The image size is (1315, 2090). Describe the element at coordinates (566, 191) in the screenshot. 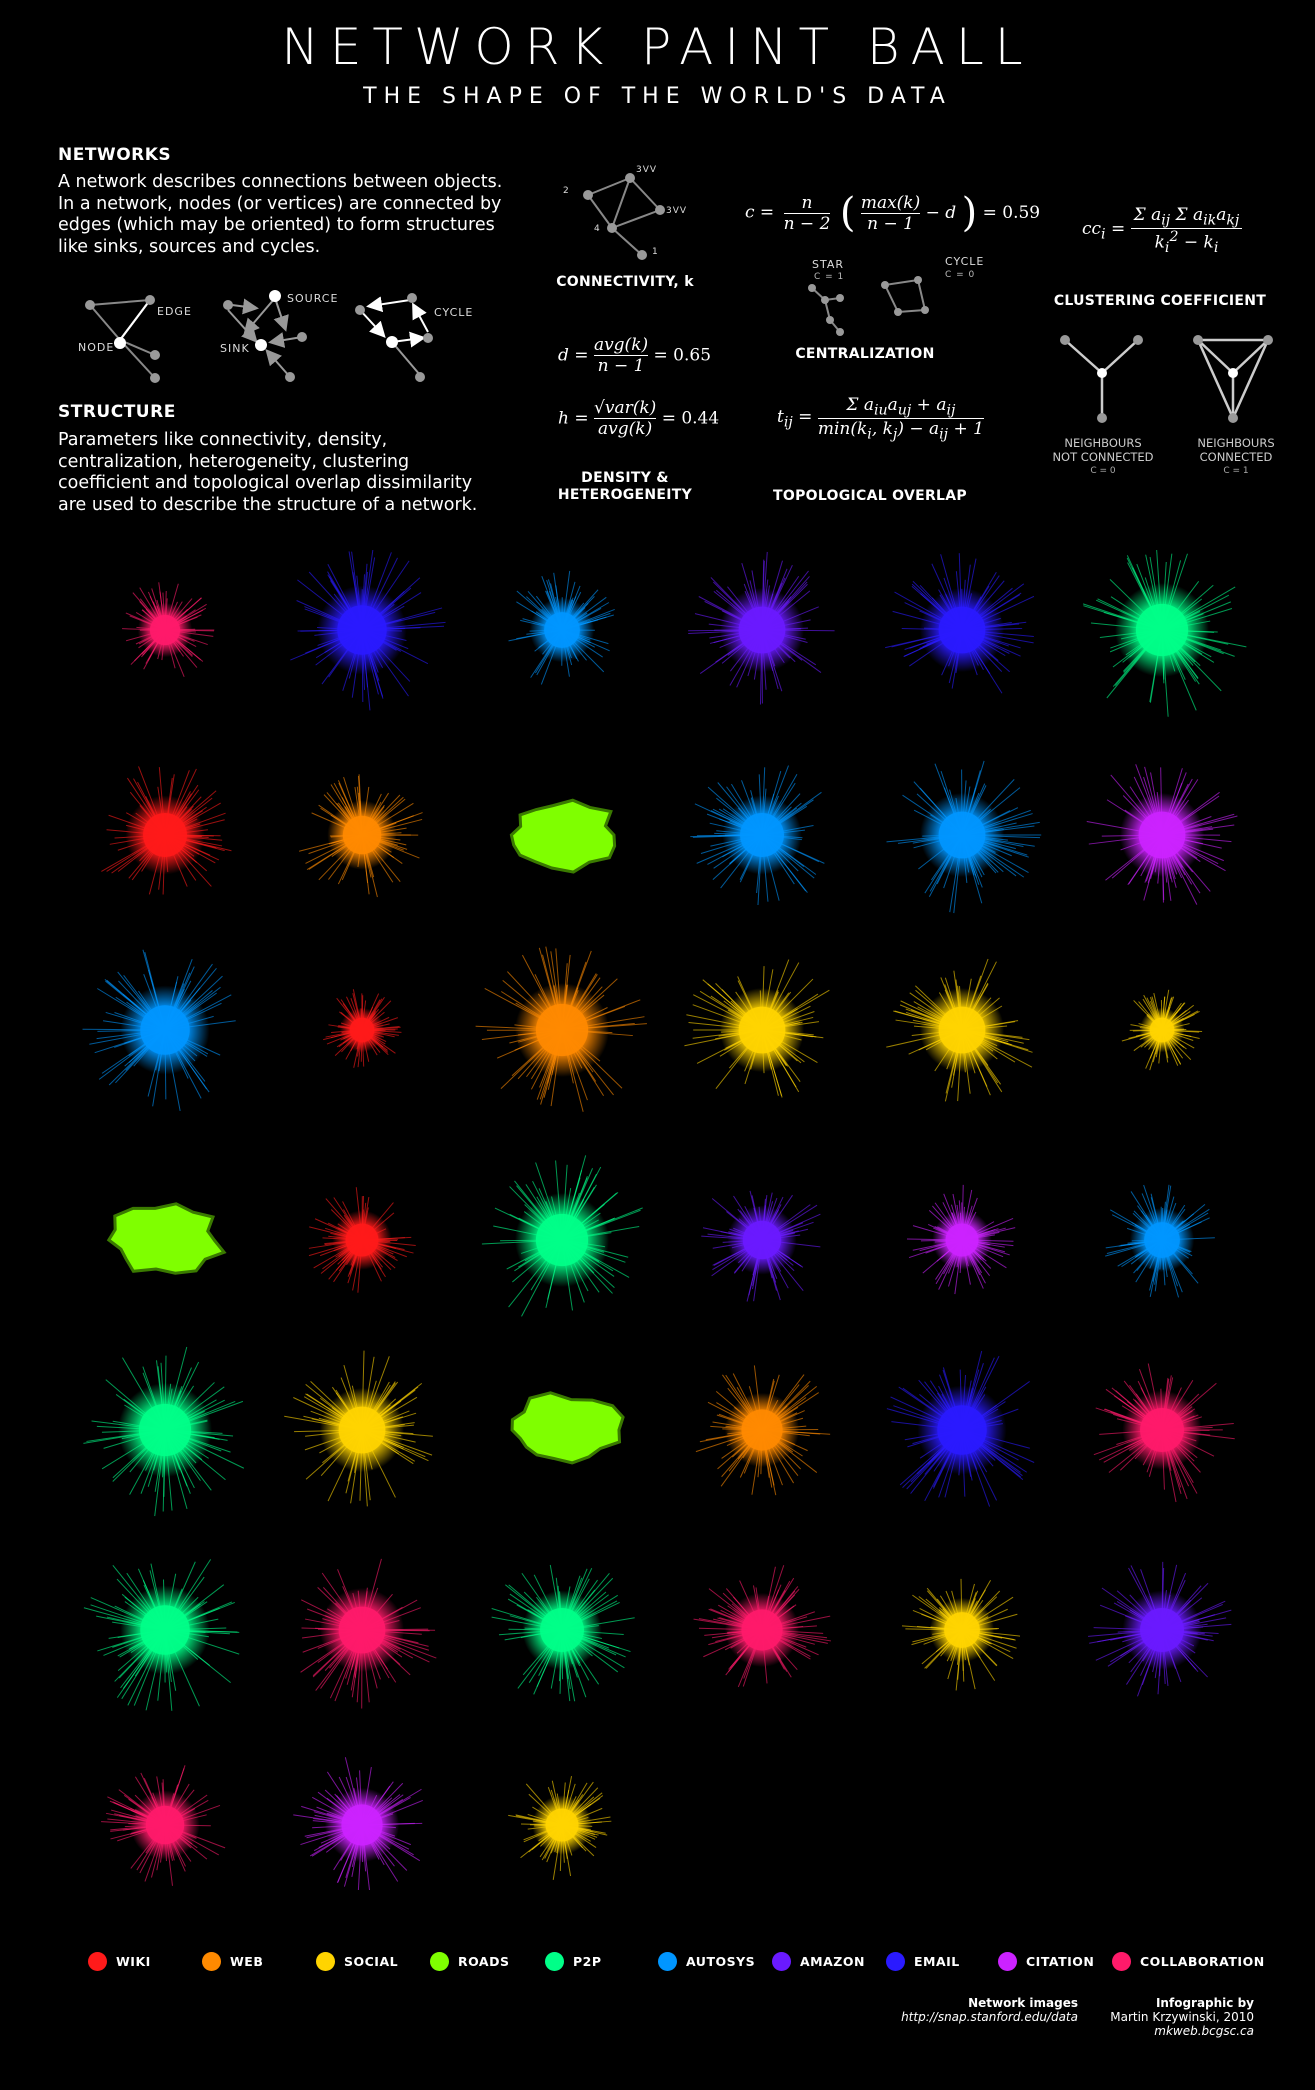

I see `conn-node-2: 2` at that location.